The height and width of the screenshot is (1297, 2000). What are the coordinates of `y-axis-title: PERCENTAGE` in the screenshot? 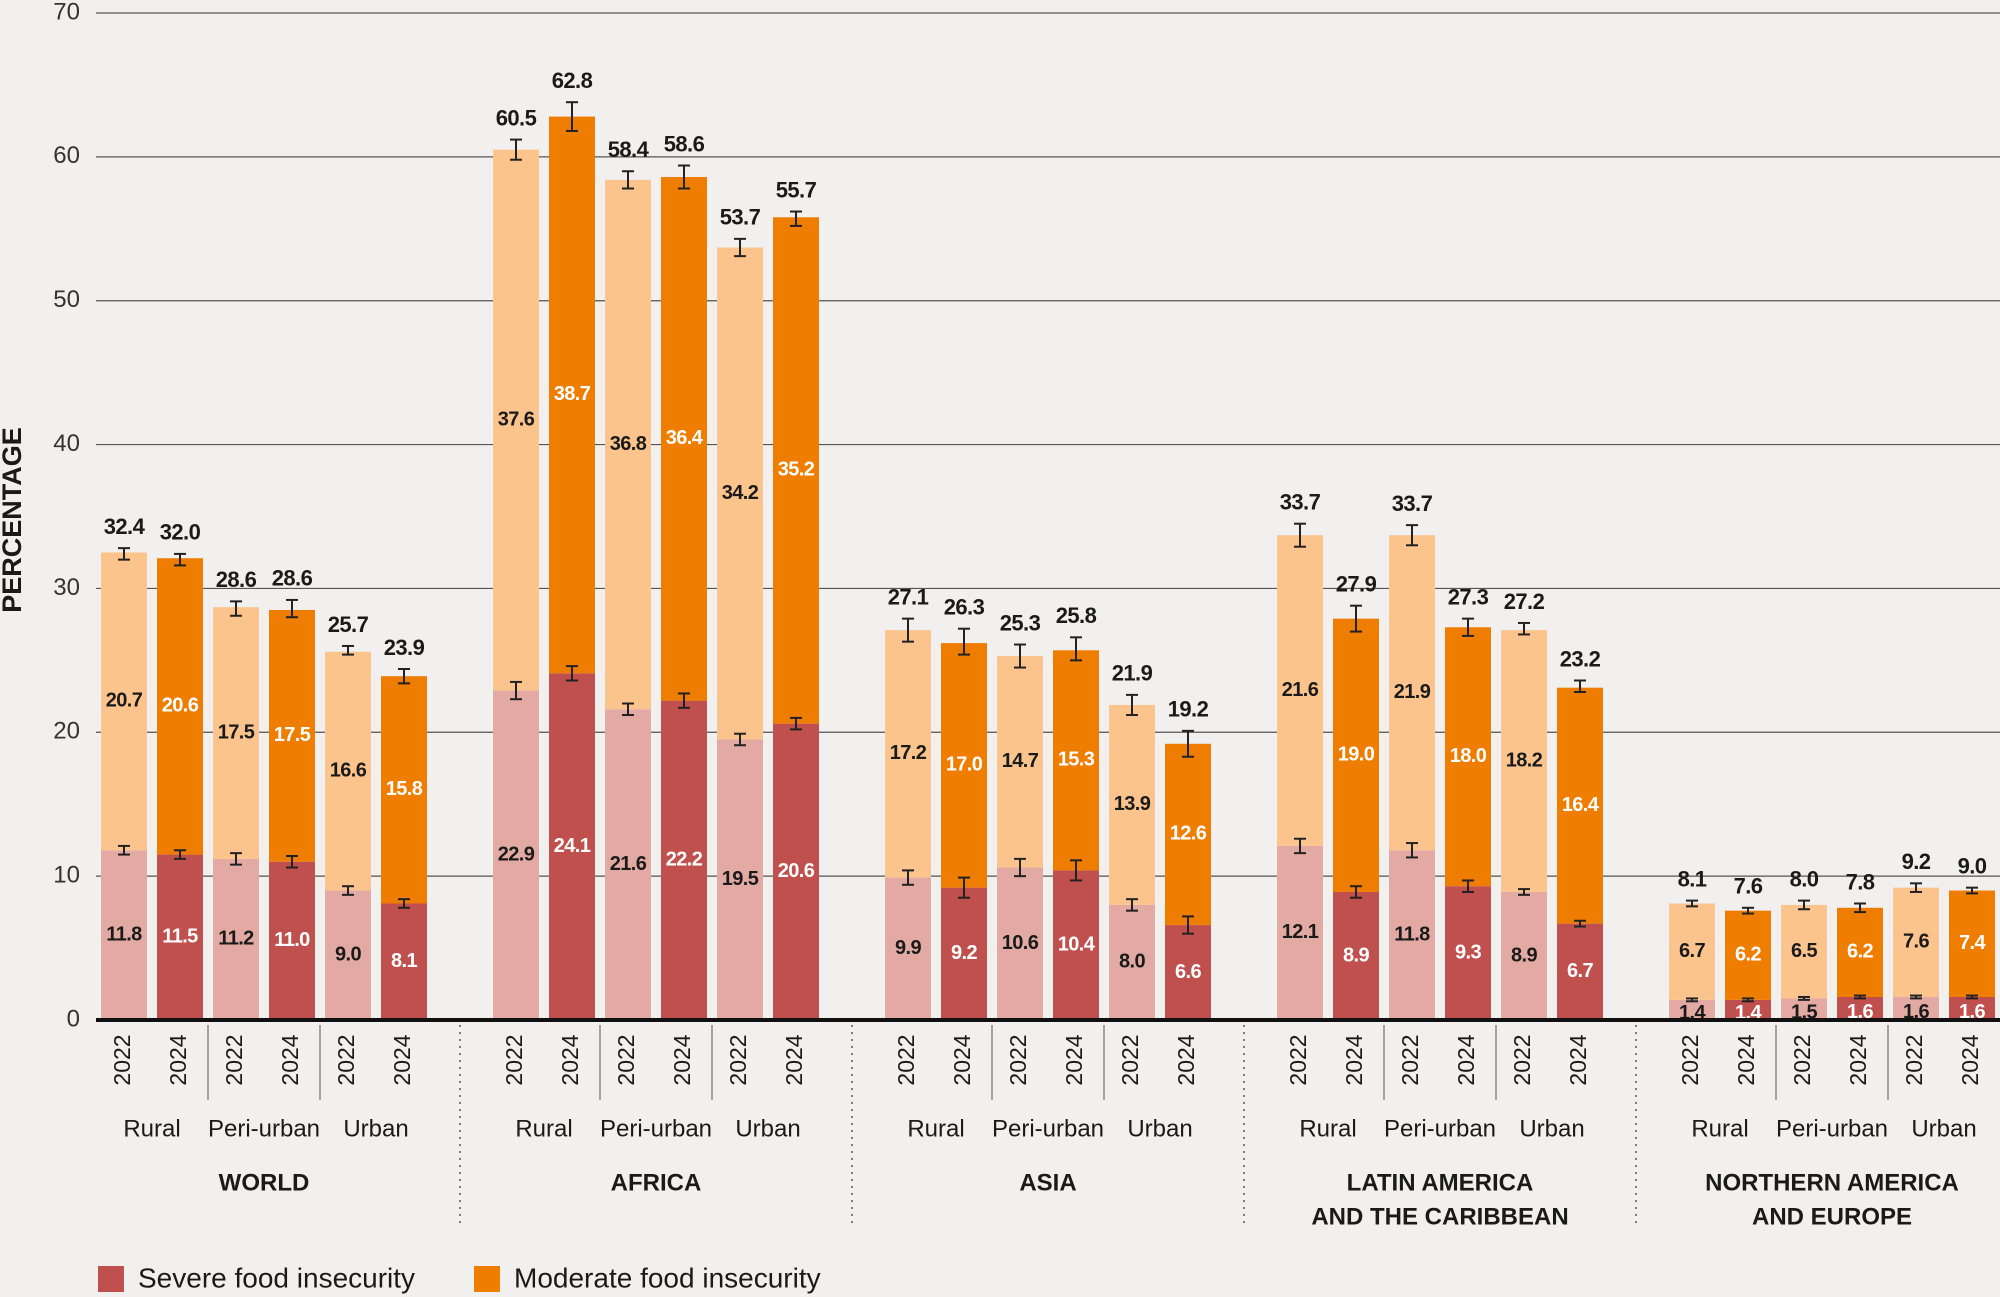 It's located at (13, 520).